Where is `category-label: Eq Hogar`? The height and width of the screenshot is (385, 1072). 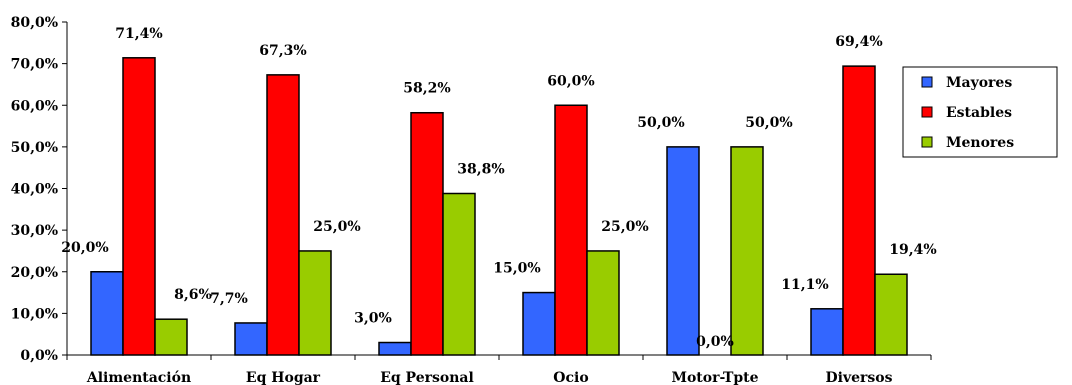 category-label: Eq Hogar is located at coordinates (283, 377).